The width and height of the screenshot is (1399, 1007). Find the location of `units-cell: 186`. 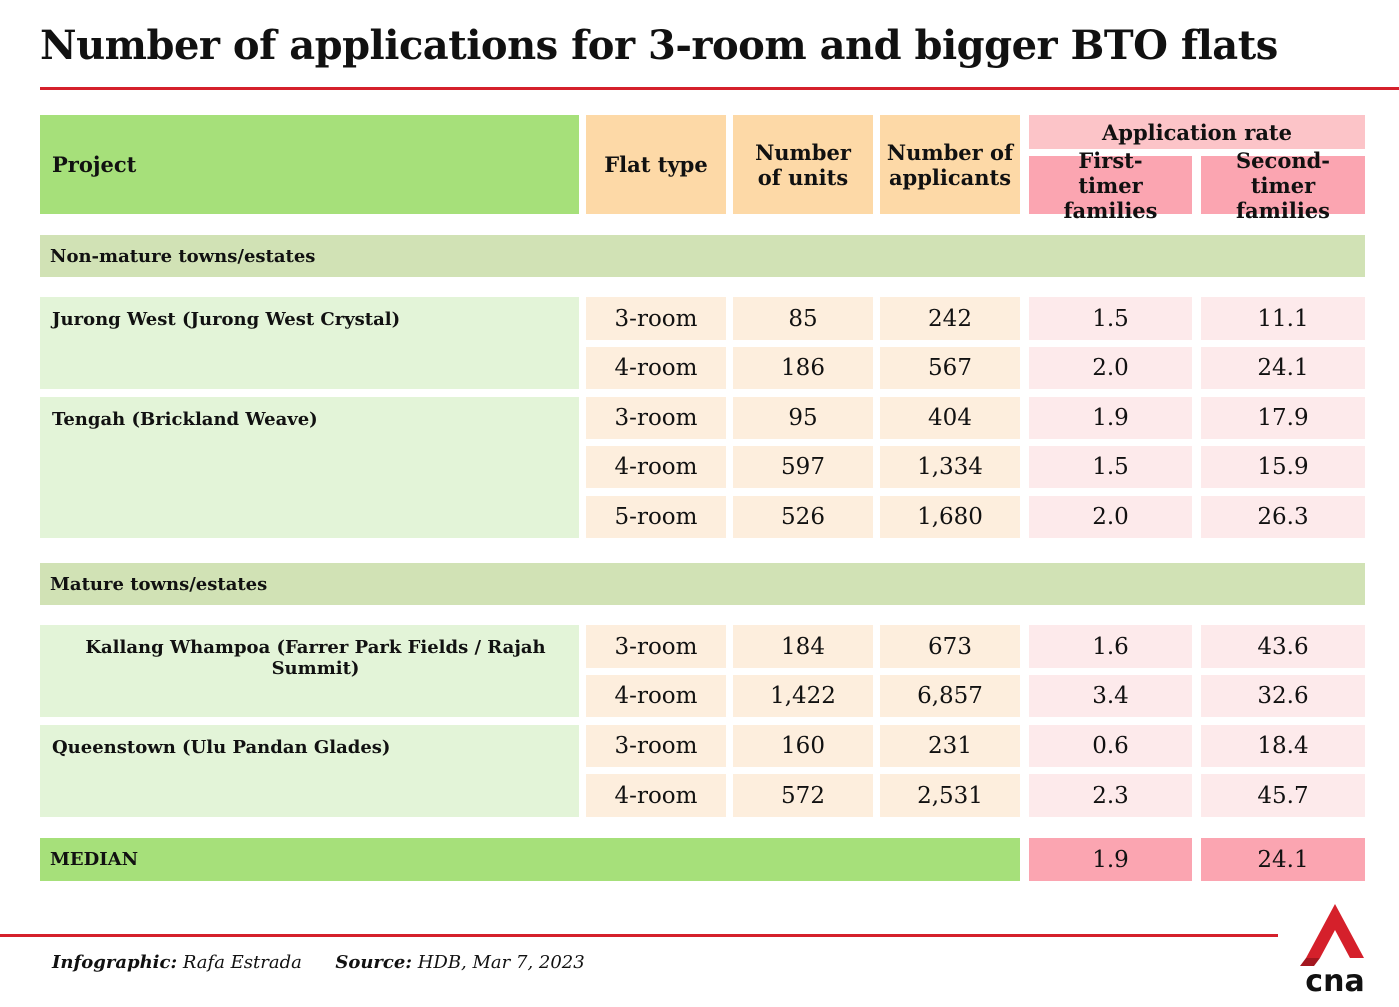

units-cell: 186 is located at coordinates (803, 368).